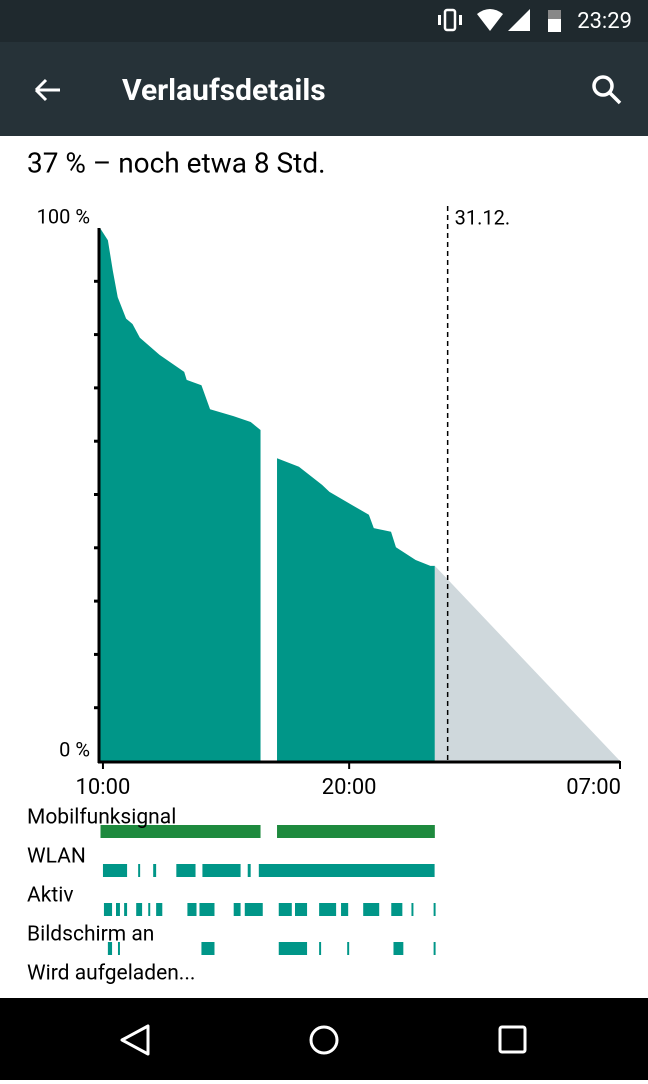  What do you see at coordinates (63, 216) in the screenshot?
I see `y-tick-label: 100 %` at bounding box center [63, 216].